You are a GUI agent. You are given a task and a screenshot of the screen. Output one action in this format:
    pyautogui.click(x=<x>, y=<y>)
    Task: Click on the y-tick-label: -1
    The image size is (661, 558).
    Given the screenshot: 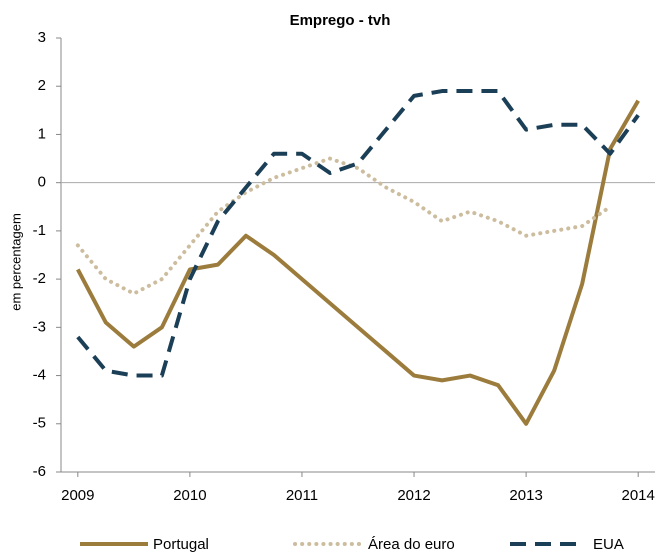 What is the action you would take?
    pyautogui.click(x=39, y=230)
    